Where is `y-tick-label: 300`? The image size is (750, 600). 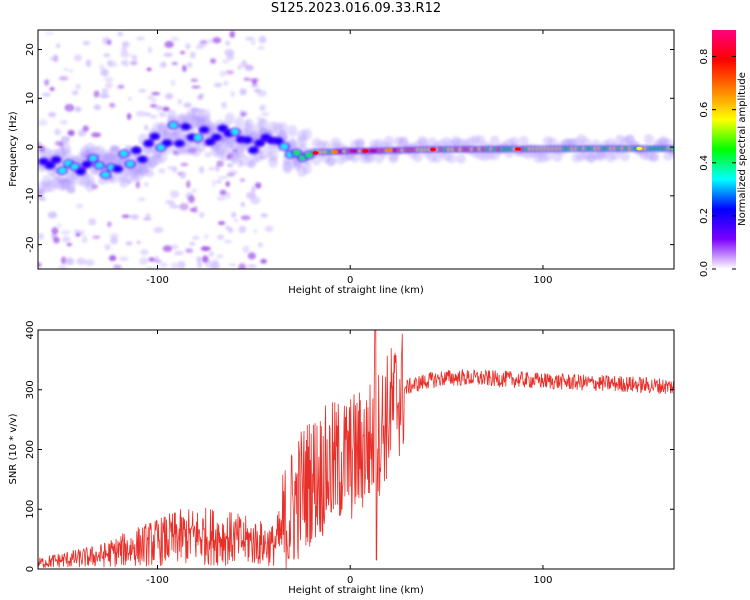
y-tick-label: 300 is located at coordinates (30, 389).